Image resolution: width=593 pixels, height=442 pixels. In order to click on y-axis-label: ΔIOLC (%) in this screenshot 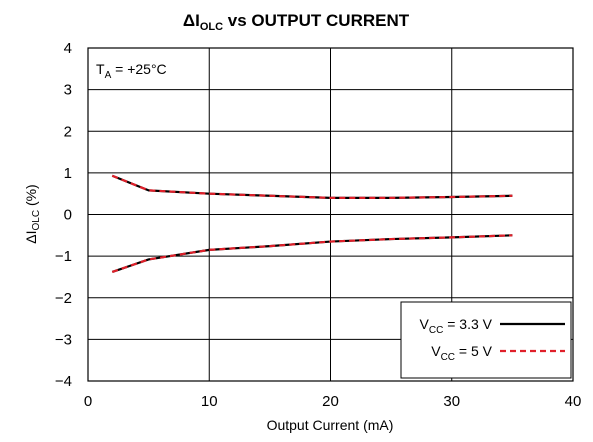, I will do `click(32, 213)`.